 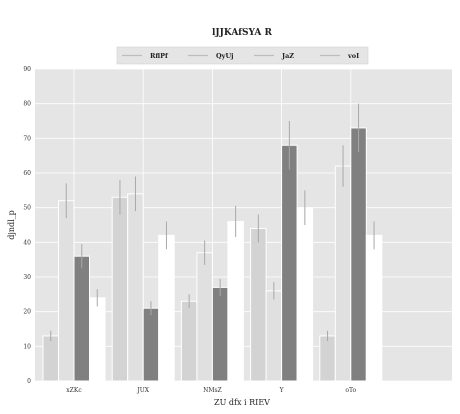 I want to click on x-tick-label: oTo, so click(x=350, y=390).